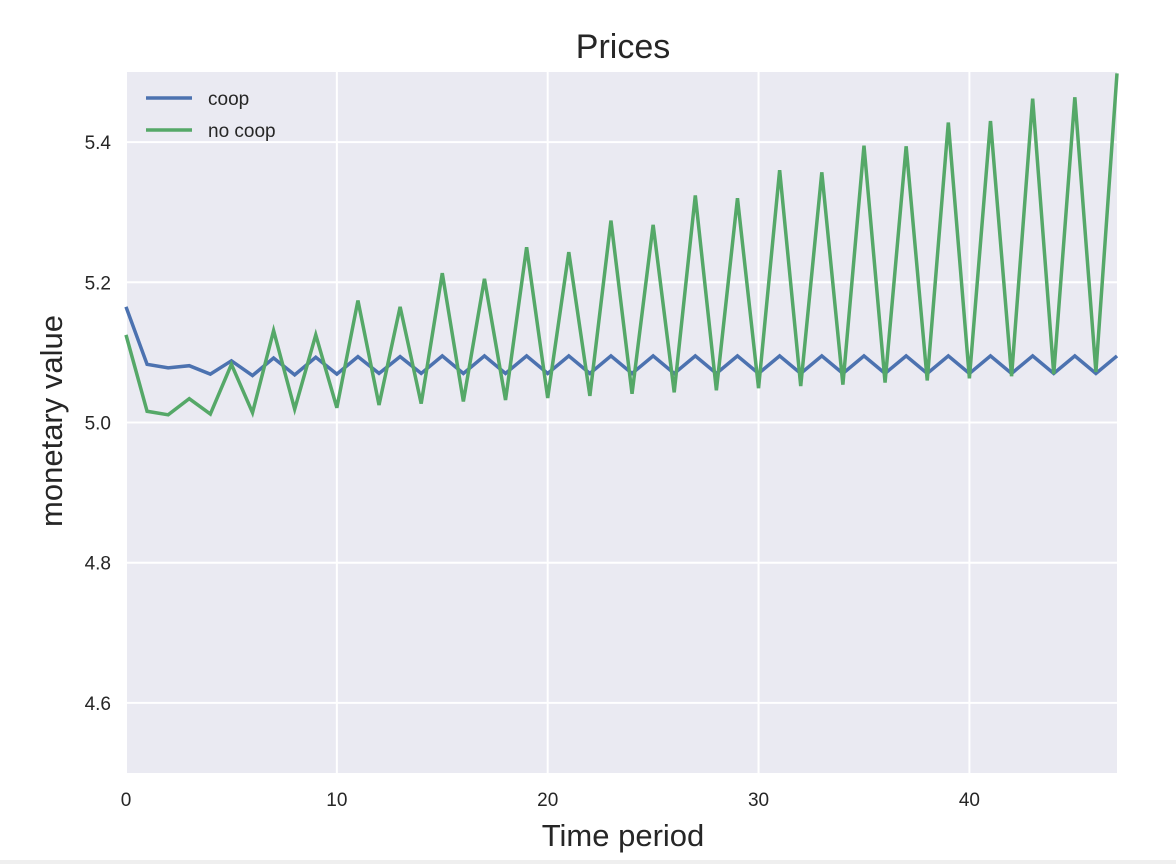  I want to click on x-tick-label: 20, so click(547, 800).